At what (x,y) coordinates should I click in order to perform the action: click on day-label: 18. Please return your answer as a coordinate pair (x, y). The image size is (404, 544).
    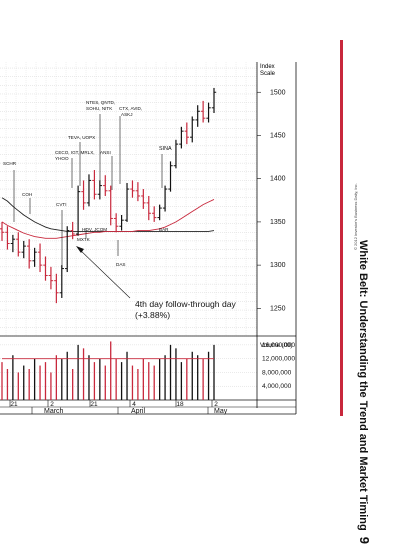
    Looking at the image, I should click on (180, 404).